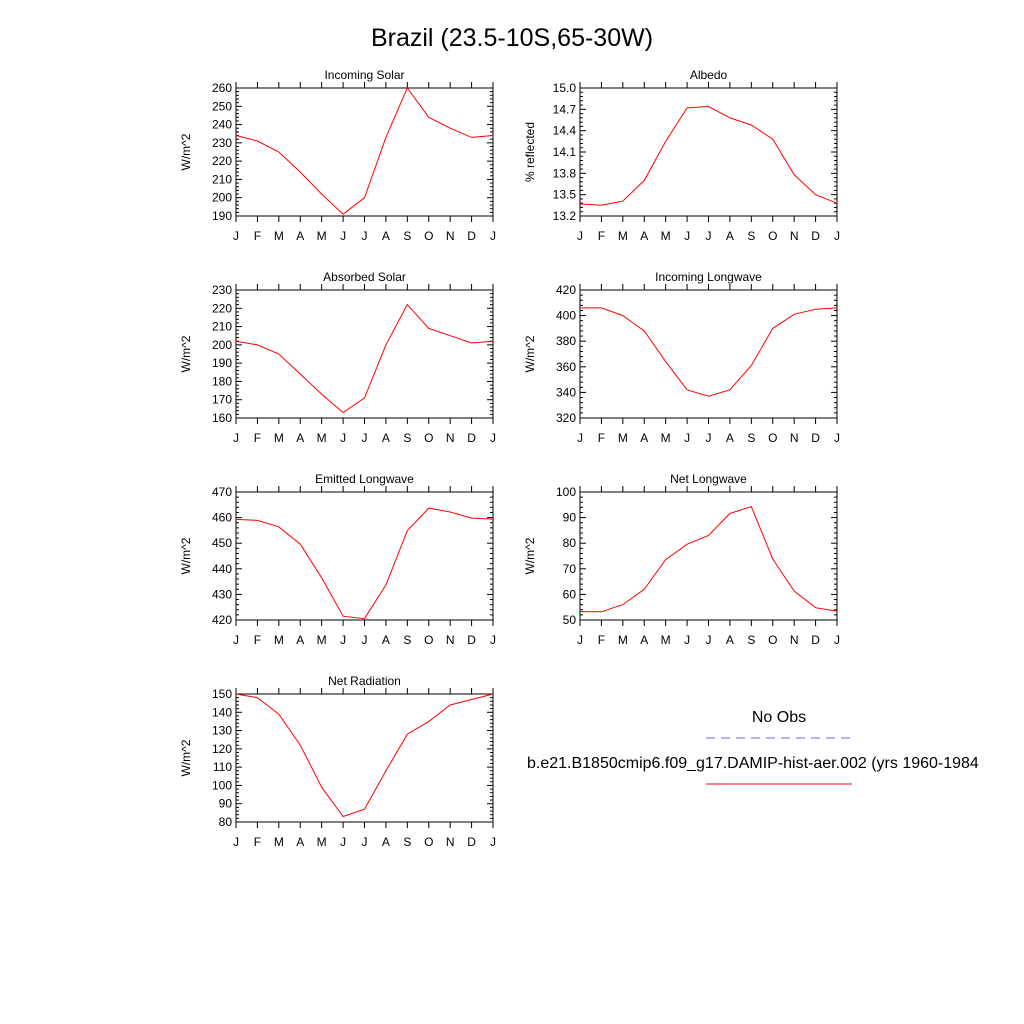 This screenshot has height=1024, width=1024. I want to click on y-tick-label: 460, so click(222, 518).